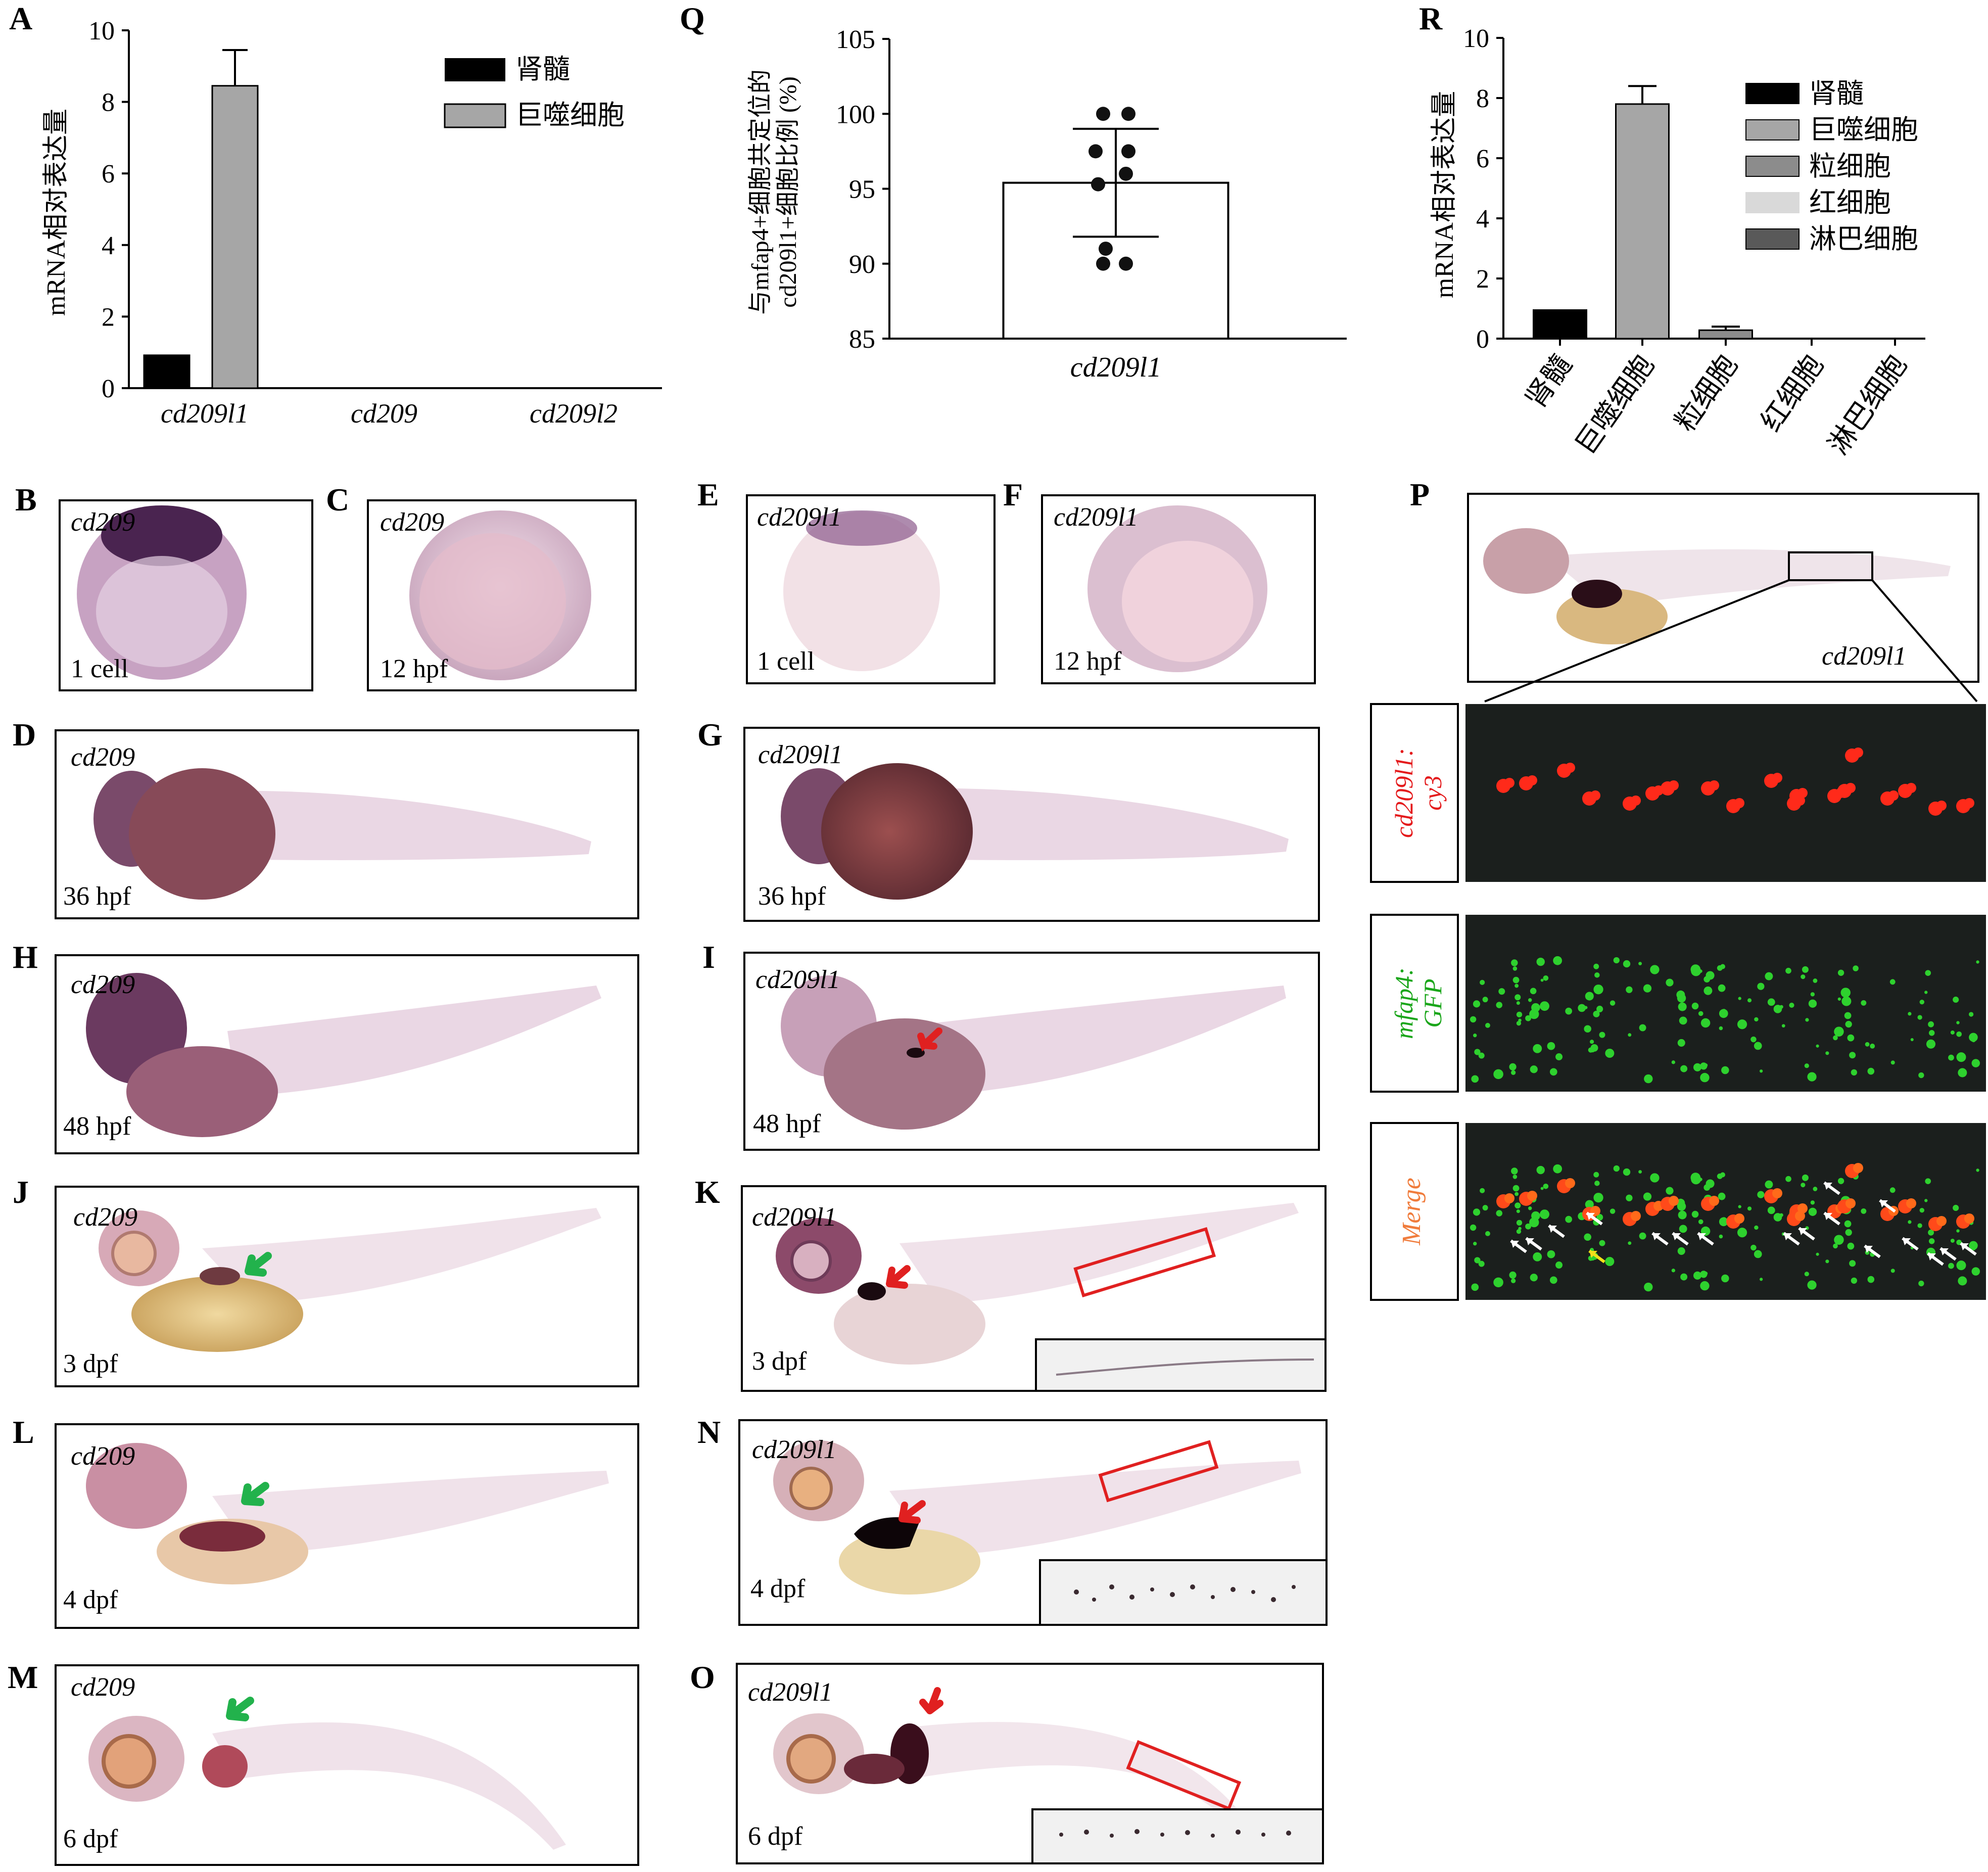  What do you see at coordinates (402, 1256) in the screenshot?
I see `embryo-3dpf-tail` at bounding box center [402, 1256].